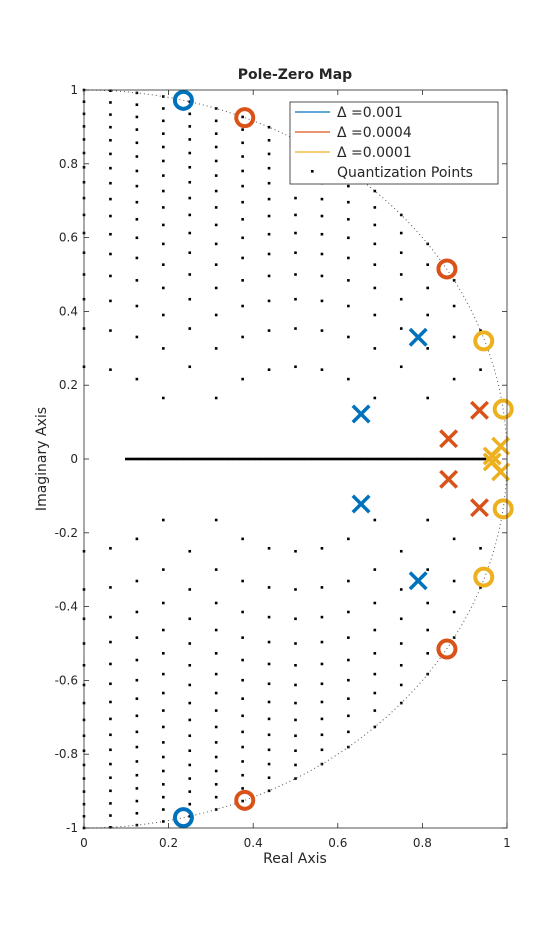 Image resolution: width=560 pixels, height=931 pixels. Describe the element at coordinates (253, 843) in the screenshot. I see `x-tick-label: 0.4` at that location.